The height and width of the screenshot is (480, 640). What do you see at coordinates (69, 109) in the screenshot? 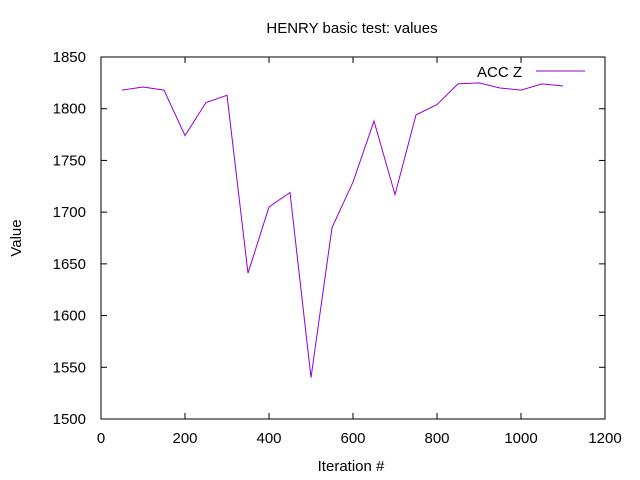
I see `y-tick-label: 1800` at bounding box center [69, 109].